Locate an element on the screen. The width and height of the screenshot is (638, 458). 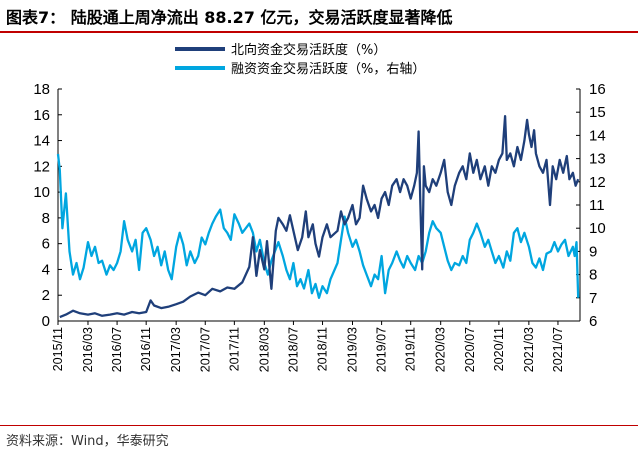
x-tick-label: 2016/11 is located at coordinates (146, 349).